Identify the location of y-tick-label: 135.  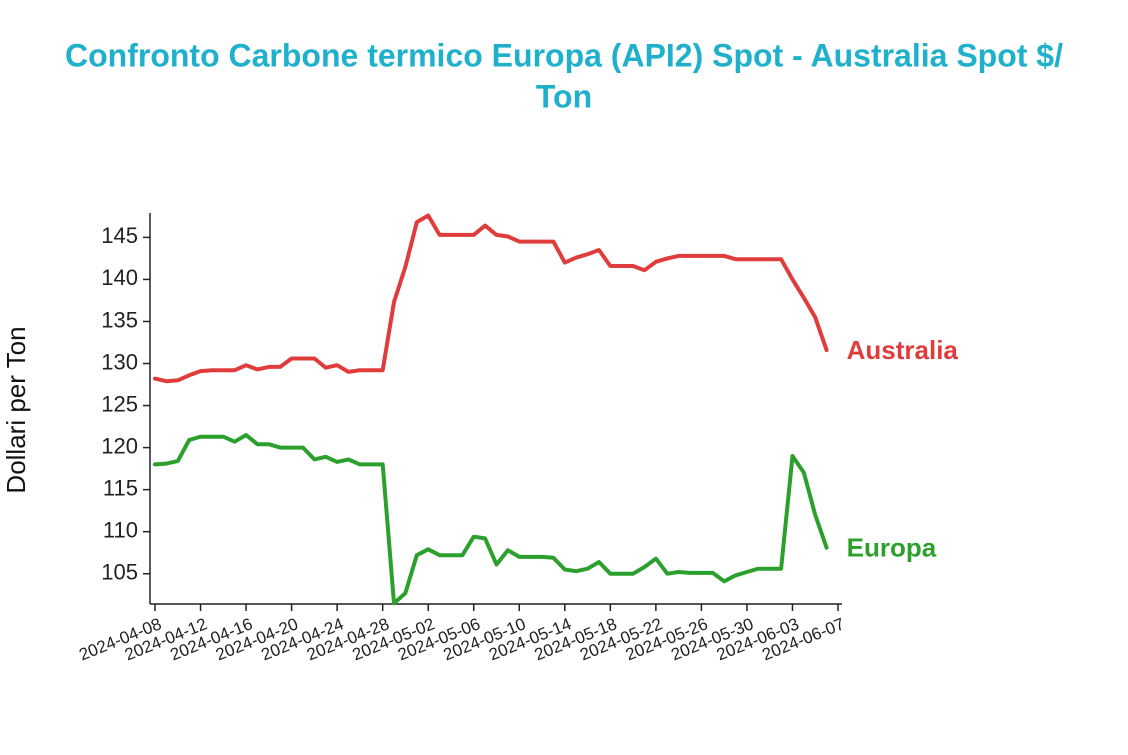
(119, 319).